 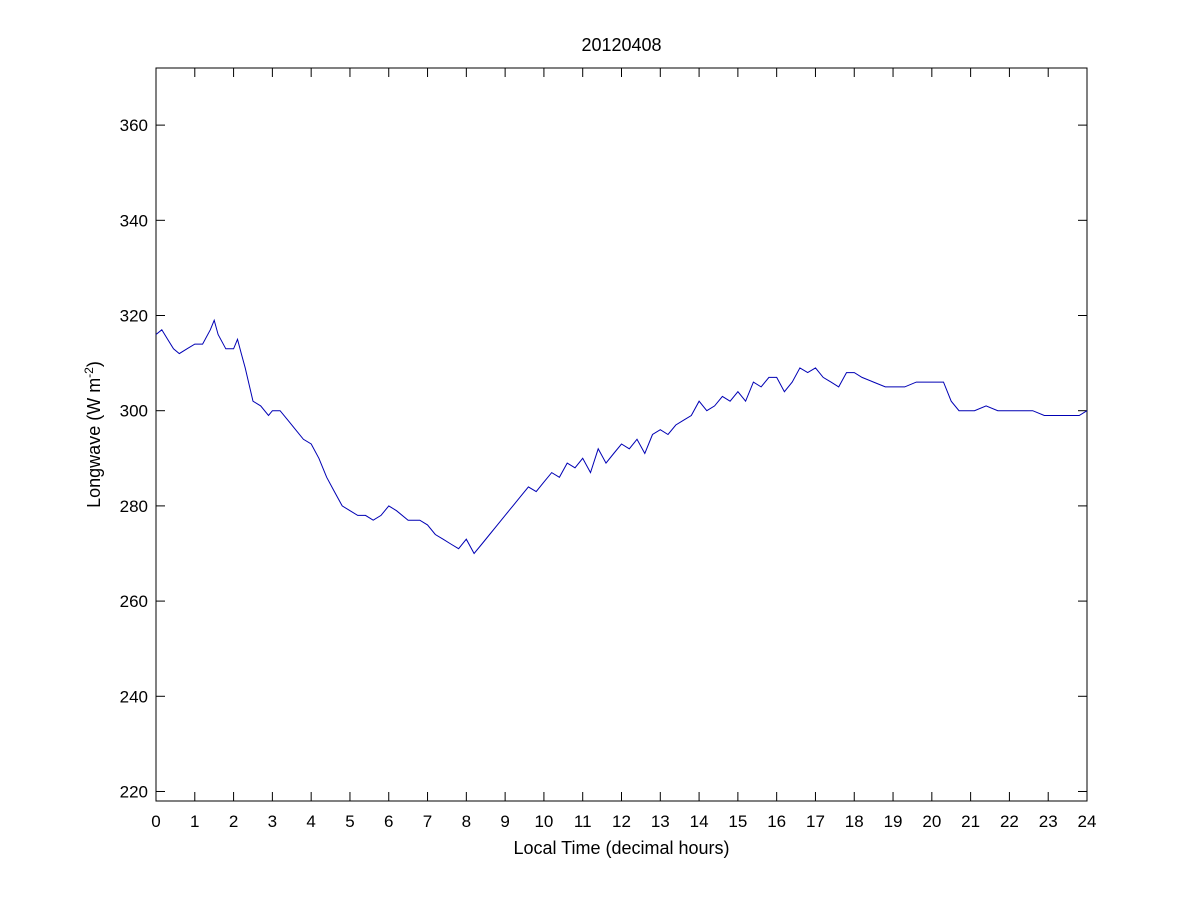 What do you see at coordinates (504, 821) in the screenshot?
I see `x-tick-label-9: 9` at bounding box center [504, 821].